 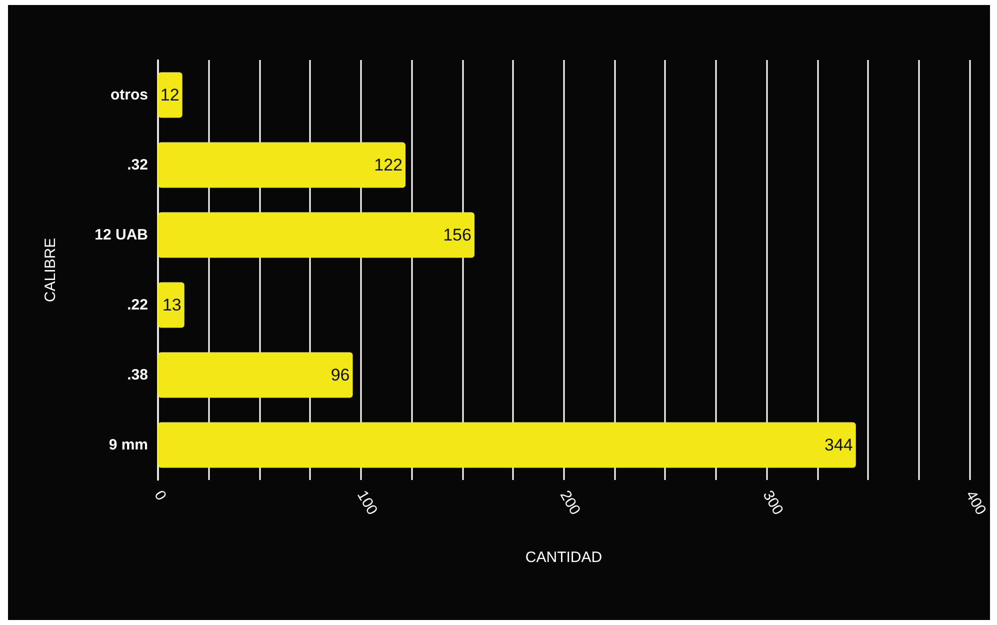 I want to click on y-tick-label: otros, so click(x=129, y=95).